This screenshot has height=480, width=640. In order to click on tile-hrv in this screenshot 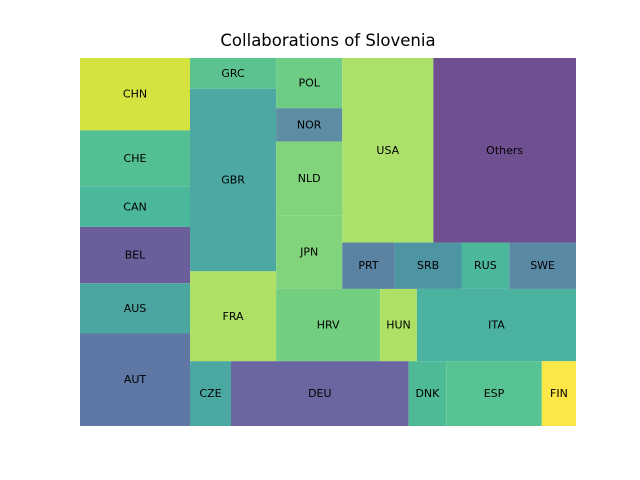, I will do `click(328, 325)`.